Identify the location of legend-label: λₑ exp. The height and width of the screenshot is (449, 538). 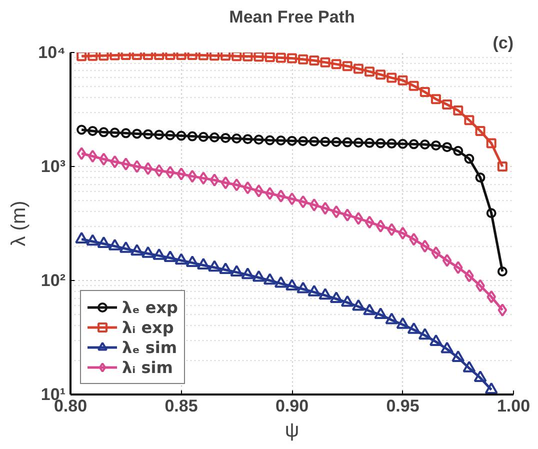
(150, 307).